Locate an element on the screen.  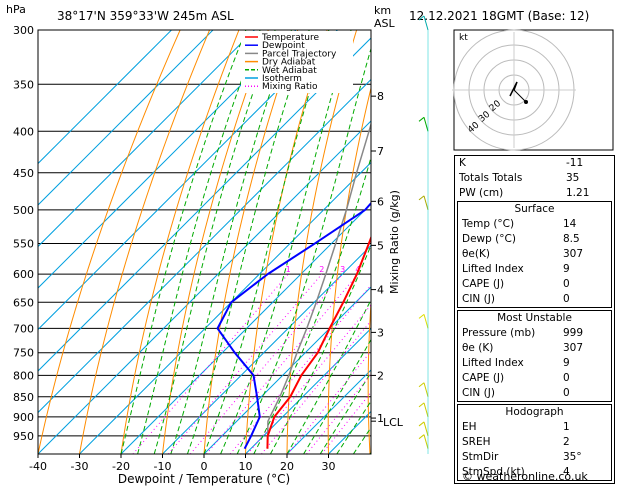
copyright-footer: © weatheronline.co.uk is located at coordinates (525, 476).